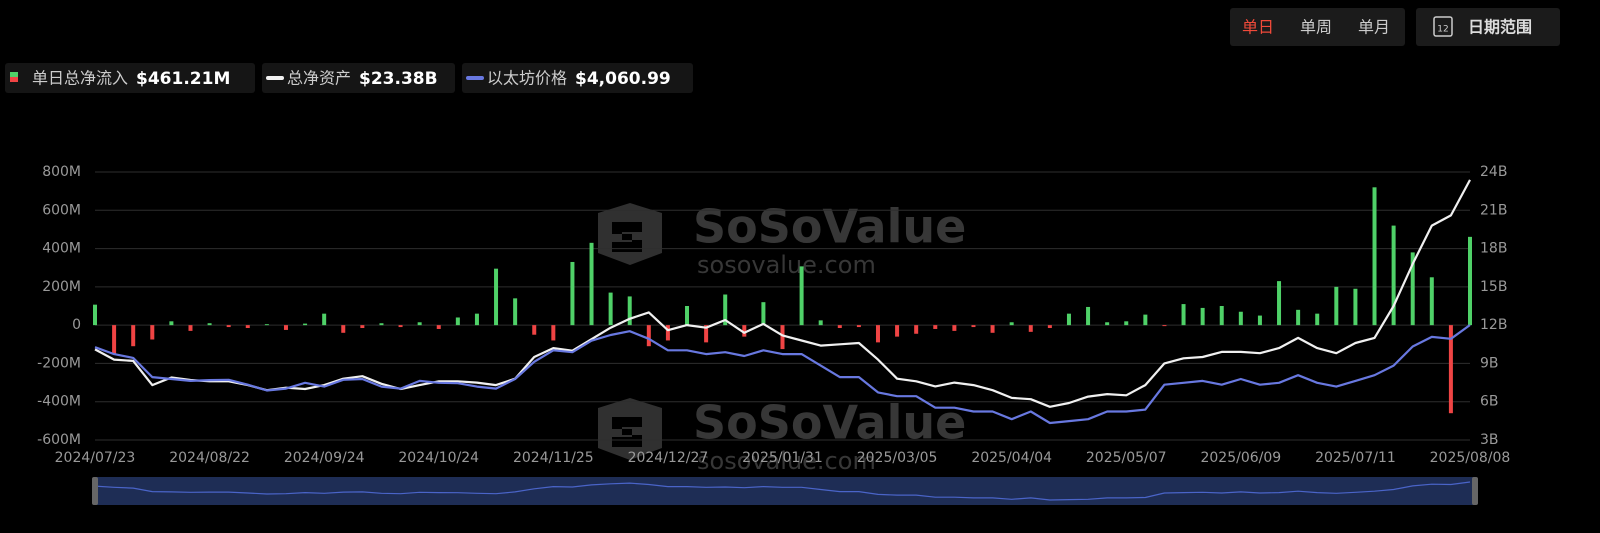 This screenshot has height=533, width=1600. Describe the element at coordinates (61, 210) in the screenshot. I see `y-tick-label: 600M` at that location.